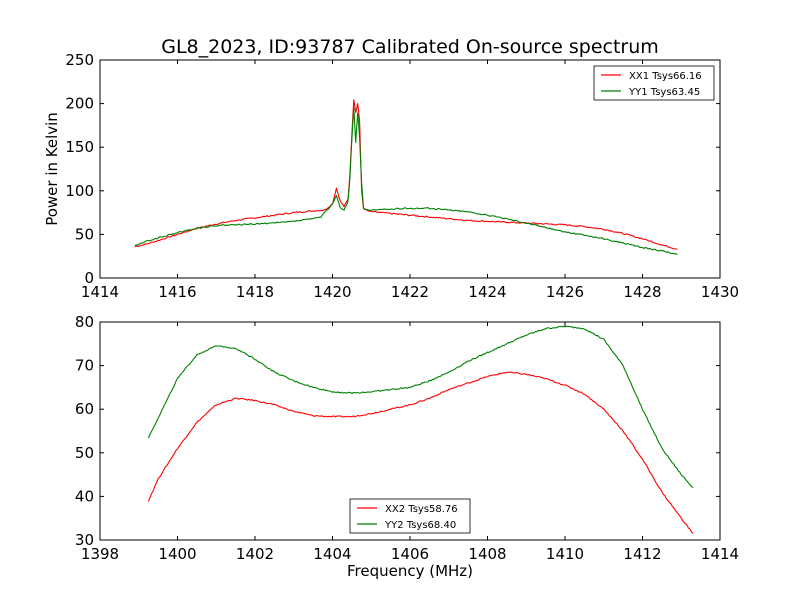  I want to click on x-axis-label: Frequency (MHz), so click(410, 571).